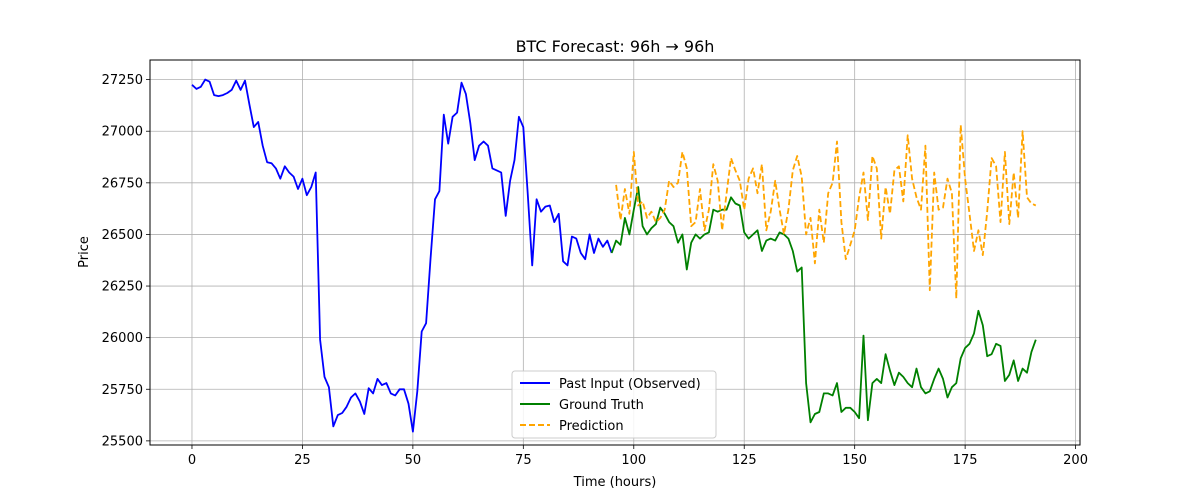 The height and width of the screenshot is (500, 1200). Describe the element at coordinates (413, 460) in the screenshot. I see `x-tick-label: 50` at that location.